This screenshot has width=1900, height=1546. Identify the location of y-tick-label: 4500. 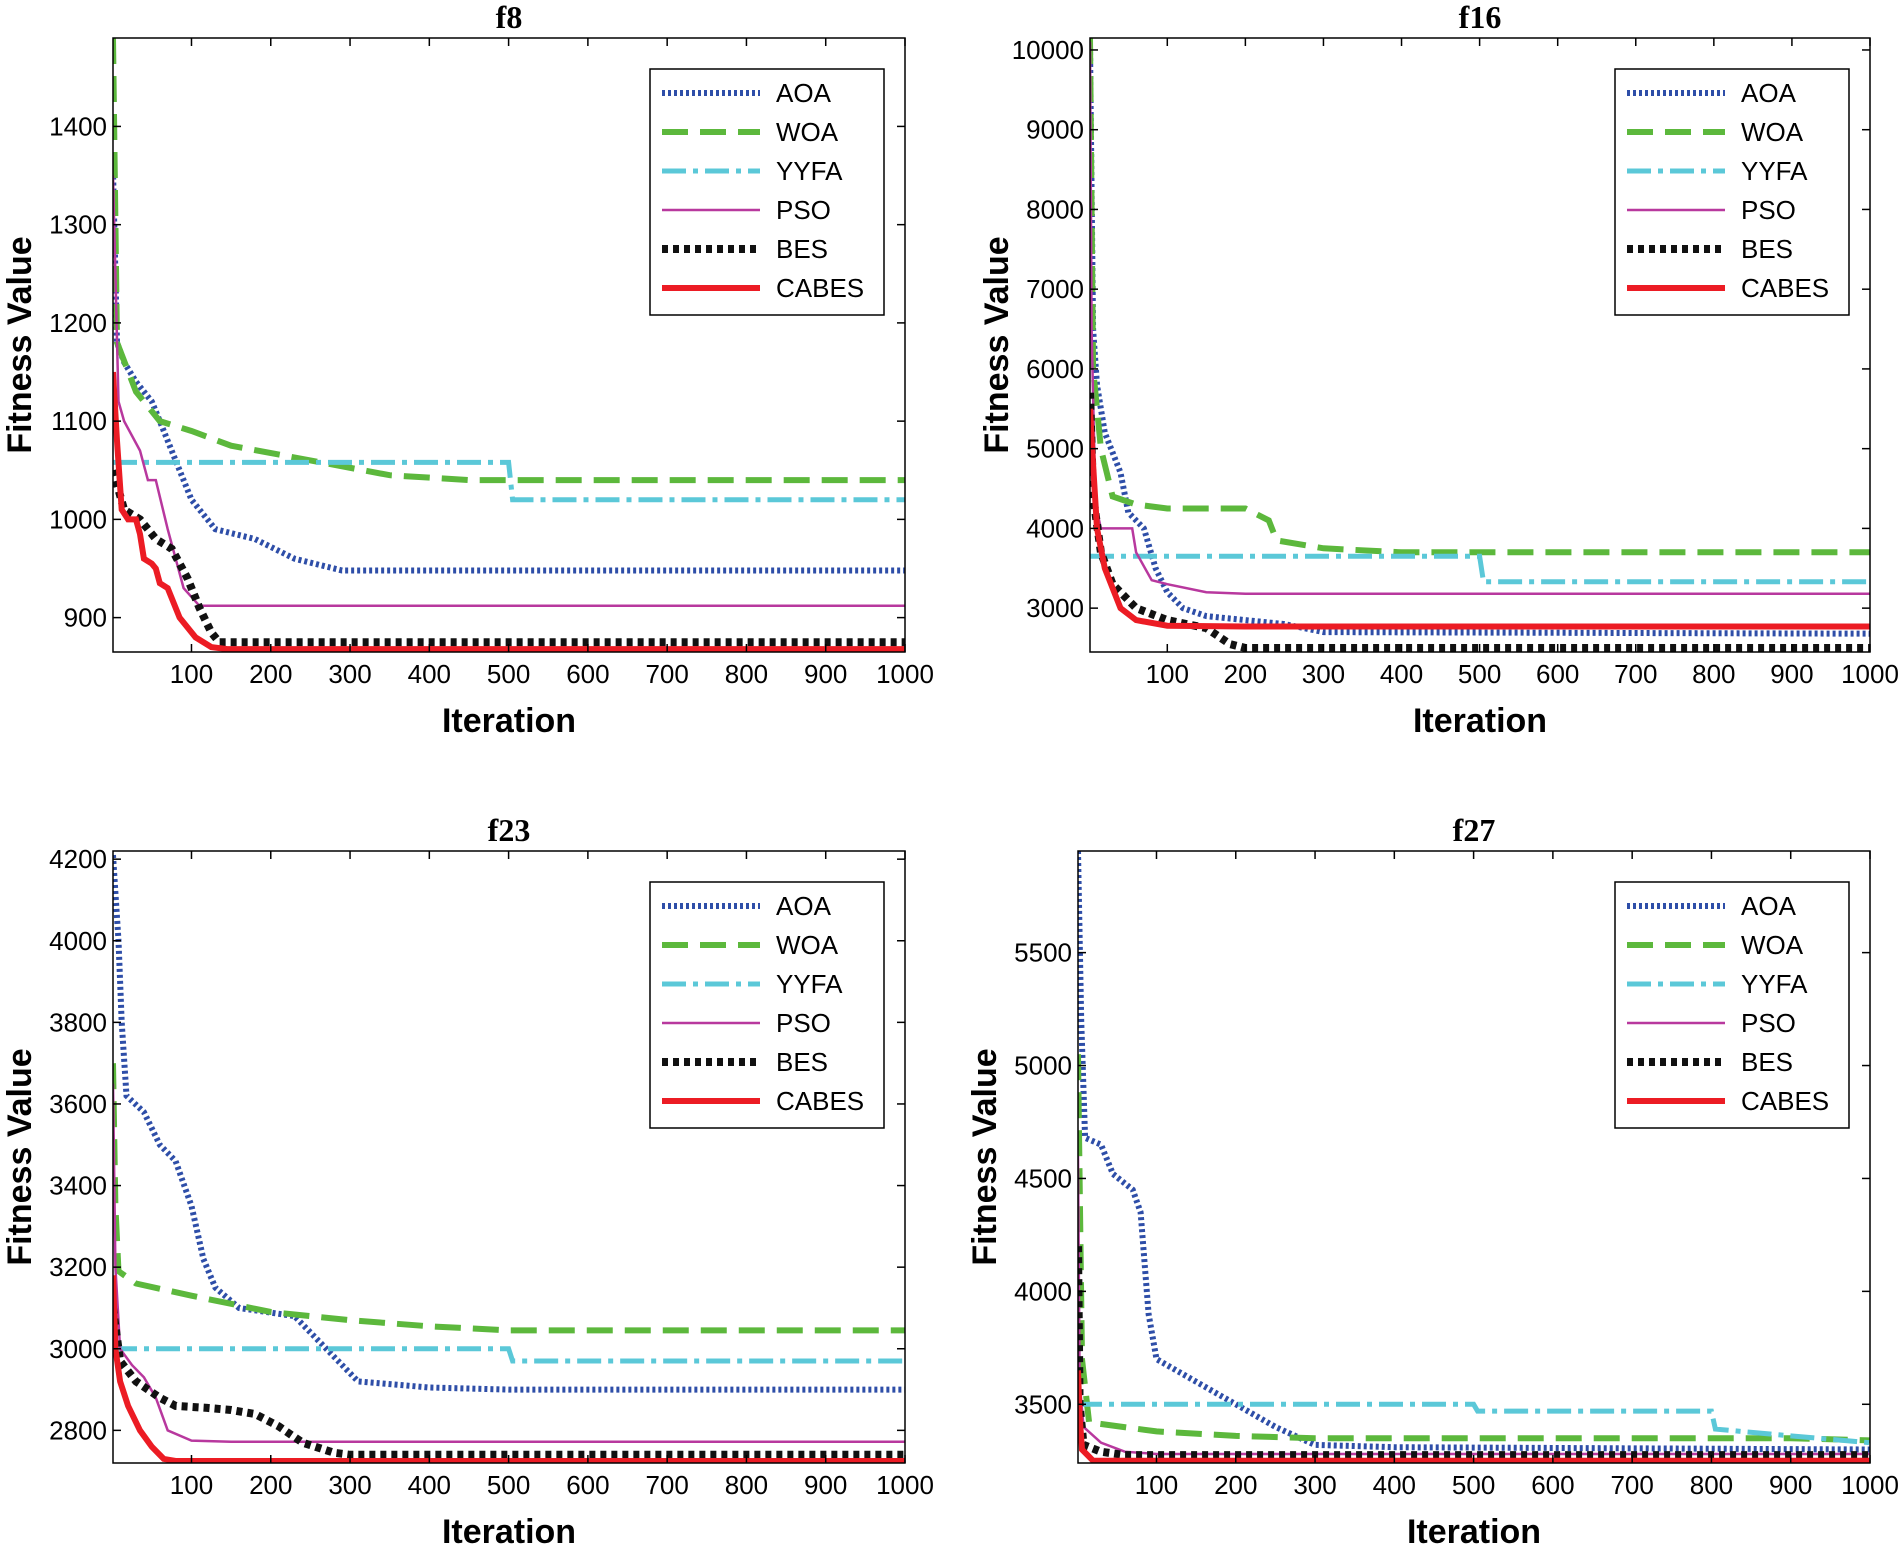
(1043, 1178).